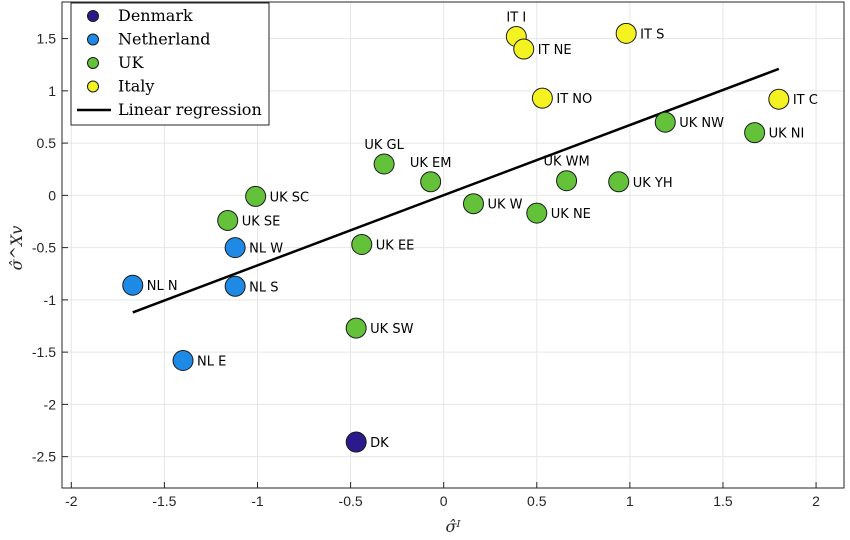 This screenshot has width=850, height=540. Describe the element at coordinates (164, 501) in the screenshot. I see `x-tick-label: -1.5` at that location.